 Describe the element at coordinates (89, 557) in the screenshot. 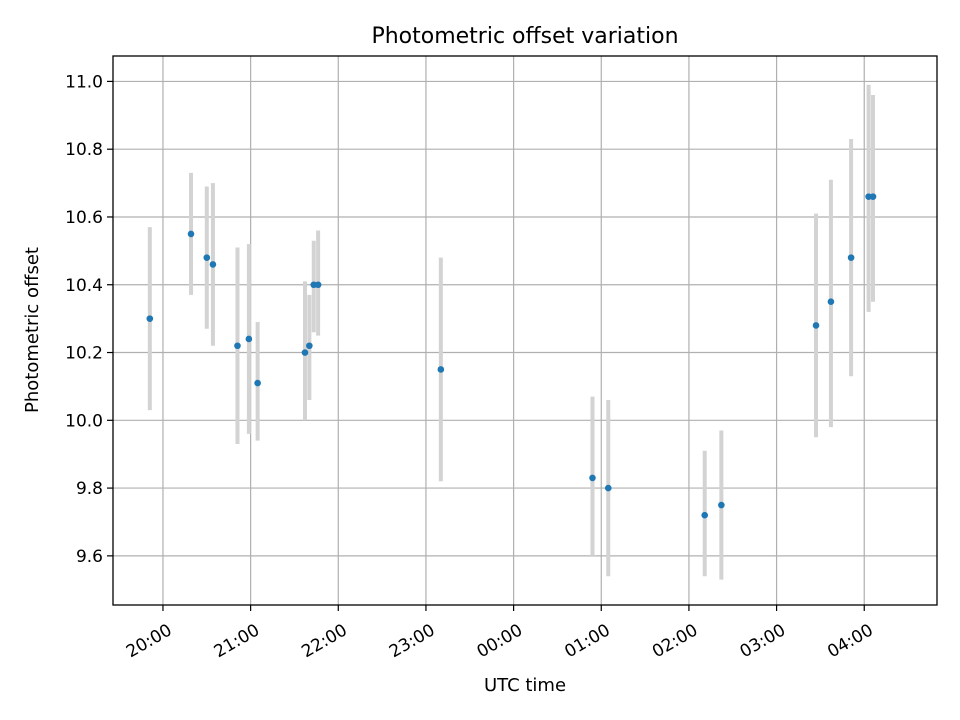

I see `y-tick-label: 9.6` at that location.